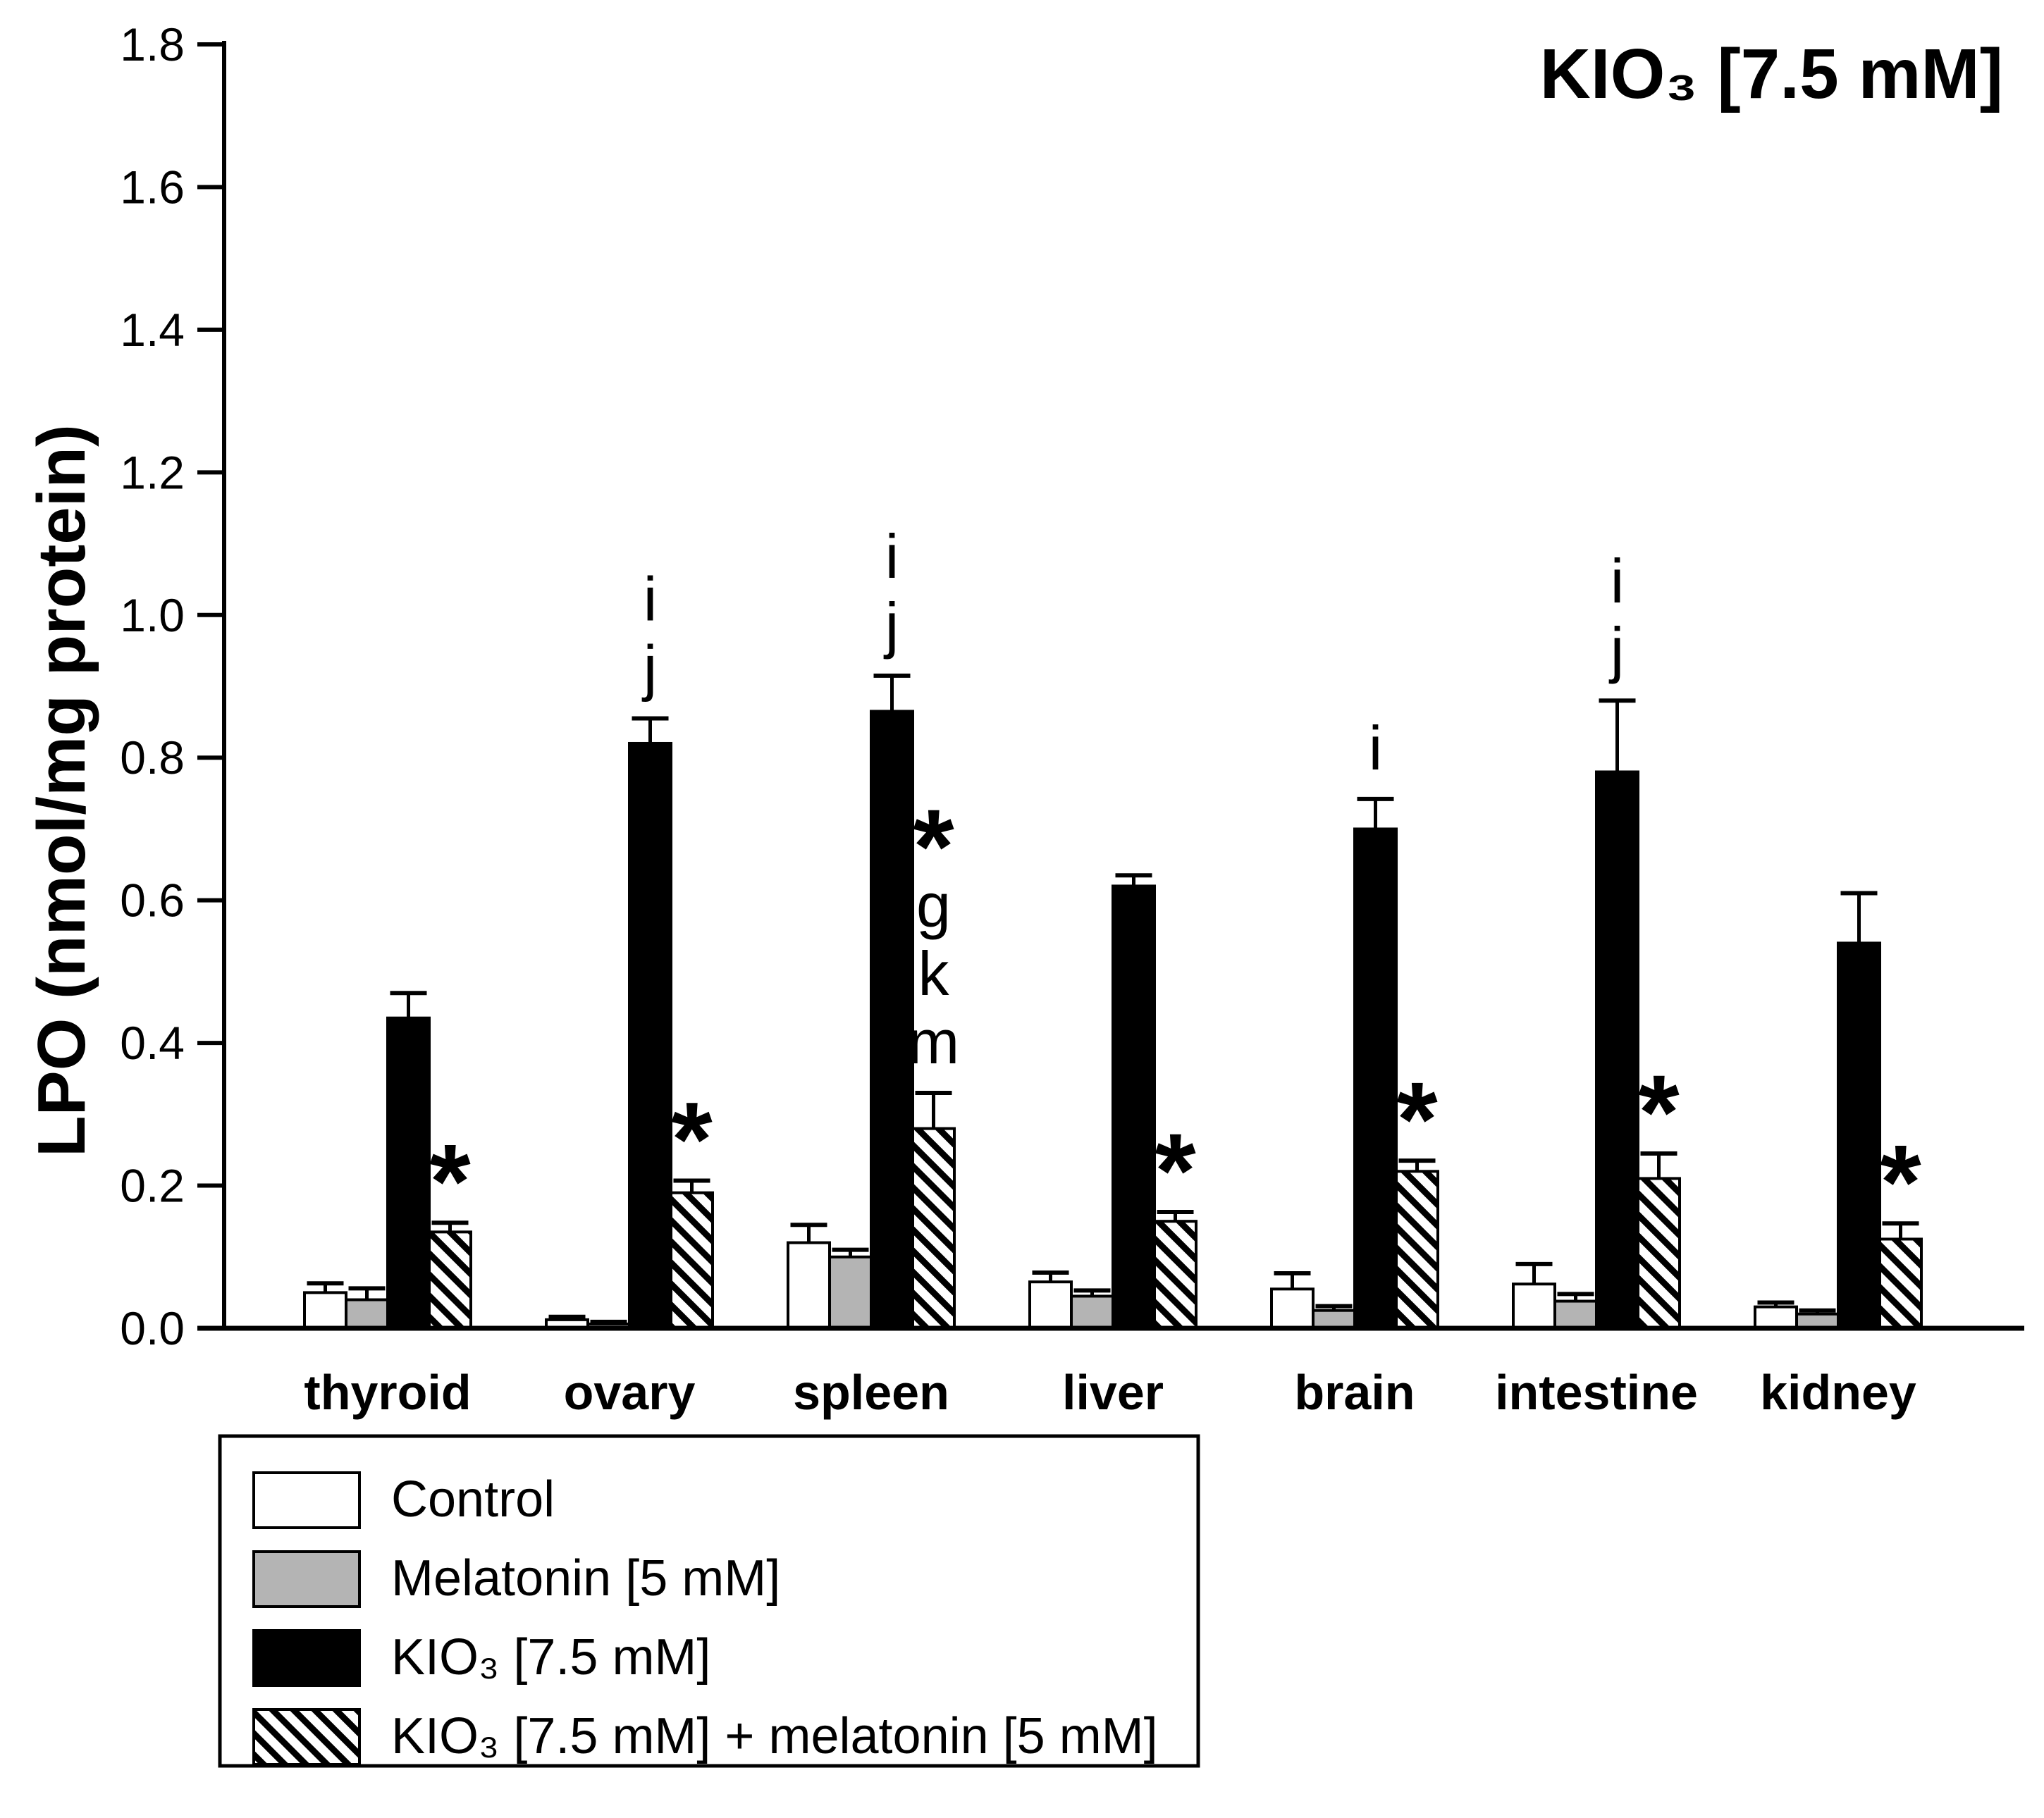  What do you see at coordinates (306, 1500) in the screenshot?
I see `legend-swatch-white` at bounding box center [306, 1500].